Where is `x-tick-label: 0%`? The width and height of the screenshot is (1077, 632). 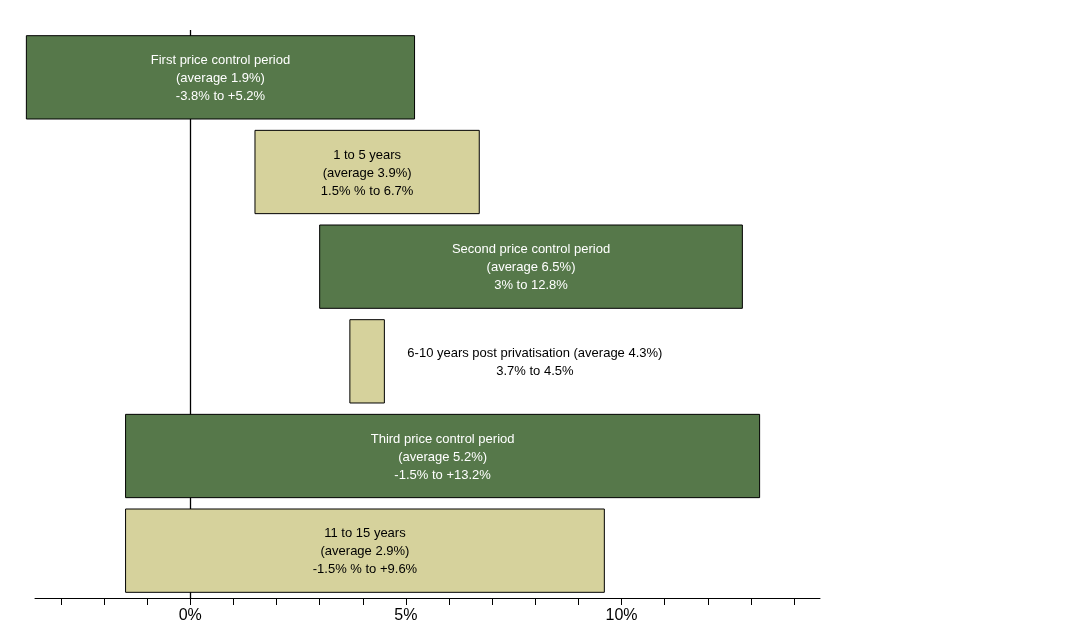 x-tick-label: 0% is located at coordinates (190, 614).